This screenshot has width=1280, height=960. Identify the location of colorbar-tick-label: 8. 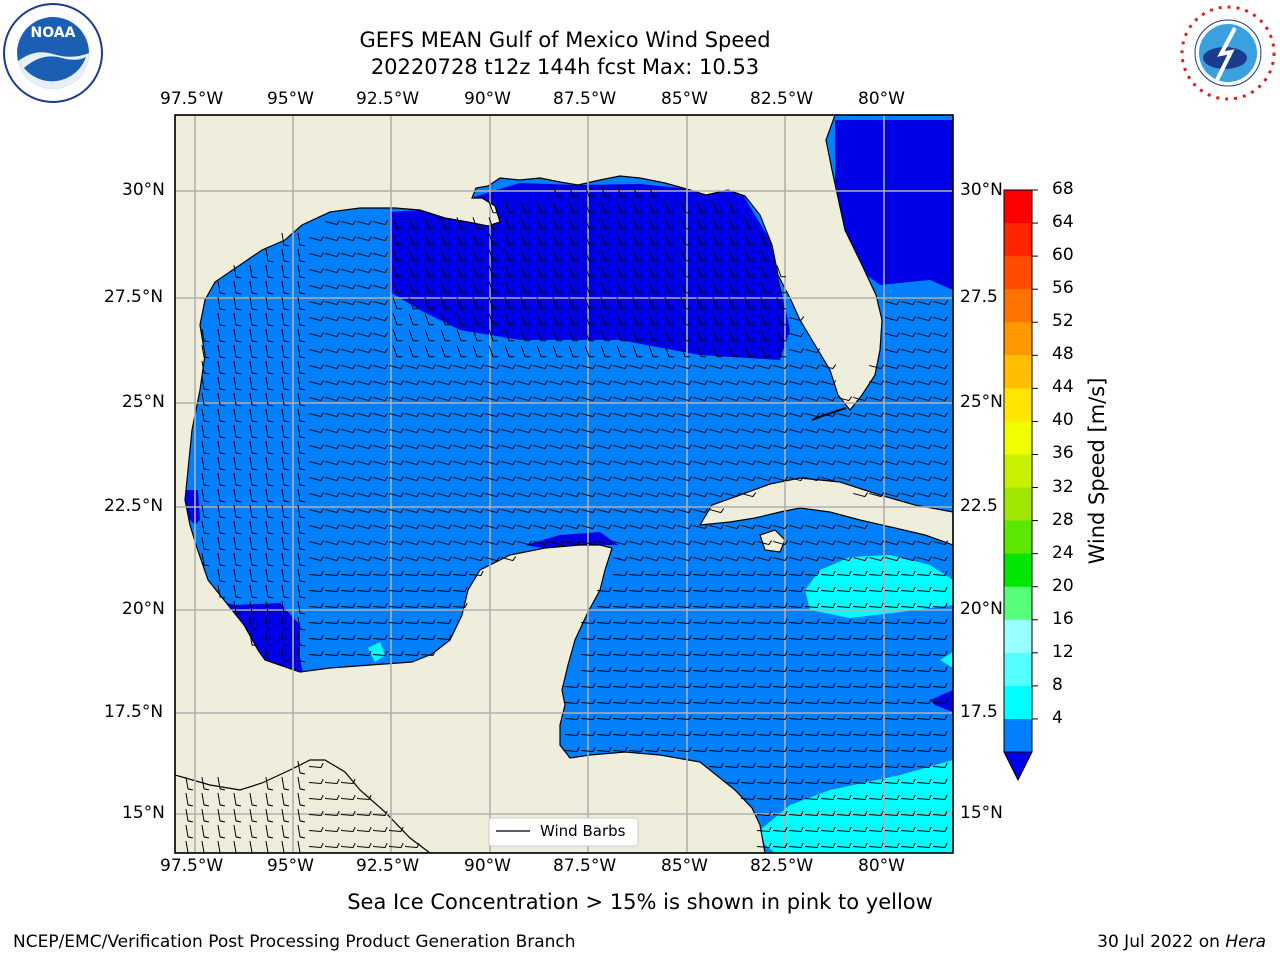
(1057, 684).